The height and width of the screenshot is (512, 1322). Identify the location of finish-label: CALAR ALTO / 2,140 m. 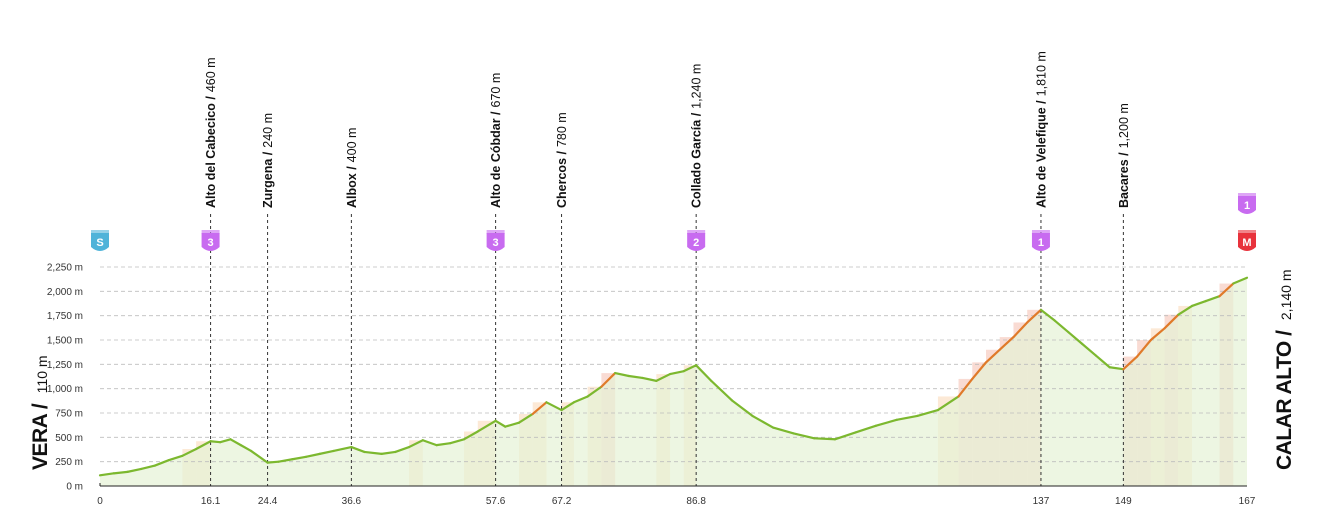
(1284, 370).